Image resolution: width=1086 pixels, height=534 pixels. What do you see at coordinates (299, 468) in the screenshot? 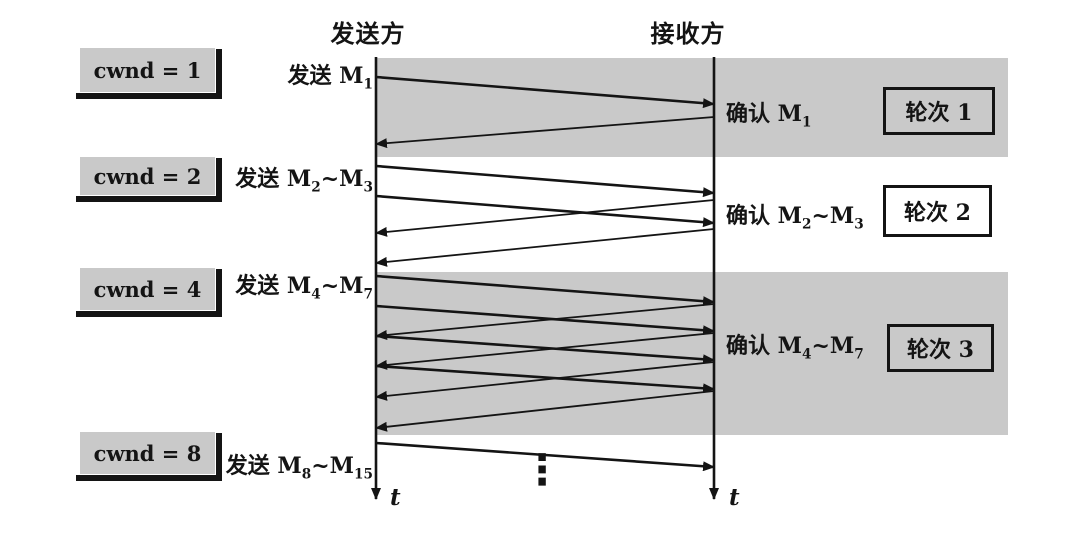
I see `send-label-round4: 发送 M8~M15` at bounding box center [299, 468].